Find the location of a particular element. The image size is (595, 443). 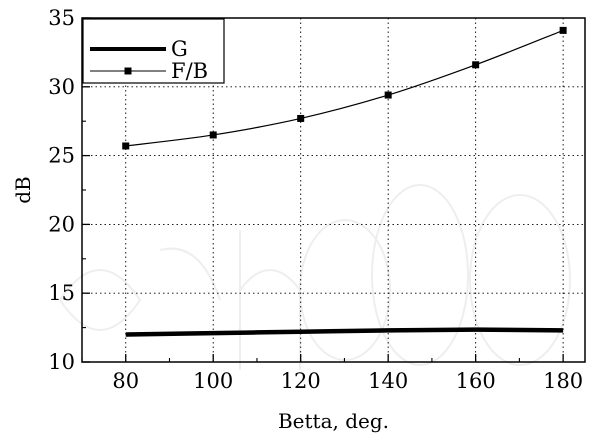

legend-fb-marker is located at coordinates (128, 71).